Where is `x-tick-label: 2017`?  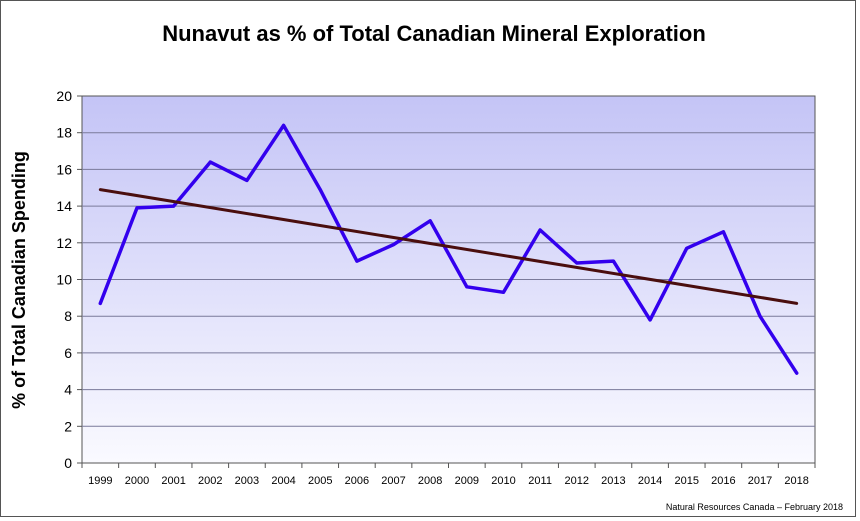 x-tick-label: 2017 is located at coordinates (760, 481).